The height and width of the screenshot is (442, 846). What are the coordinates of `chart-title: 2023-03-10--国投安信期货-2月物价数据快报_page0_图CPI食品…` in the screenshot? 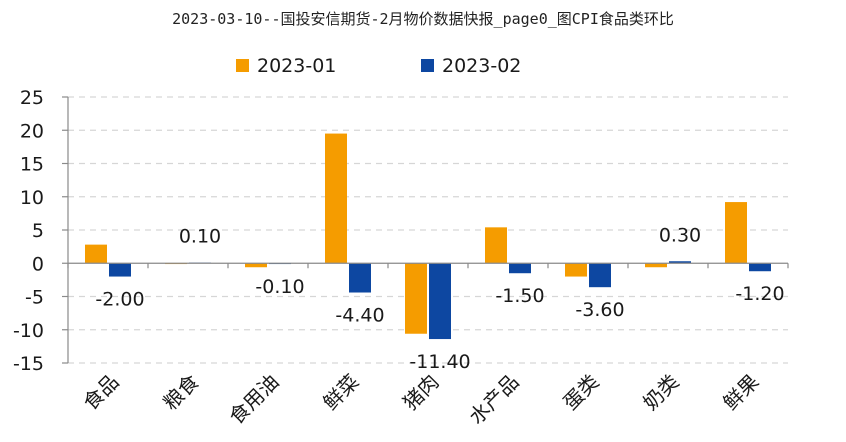 It's located at (423, 19).